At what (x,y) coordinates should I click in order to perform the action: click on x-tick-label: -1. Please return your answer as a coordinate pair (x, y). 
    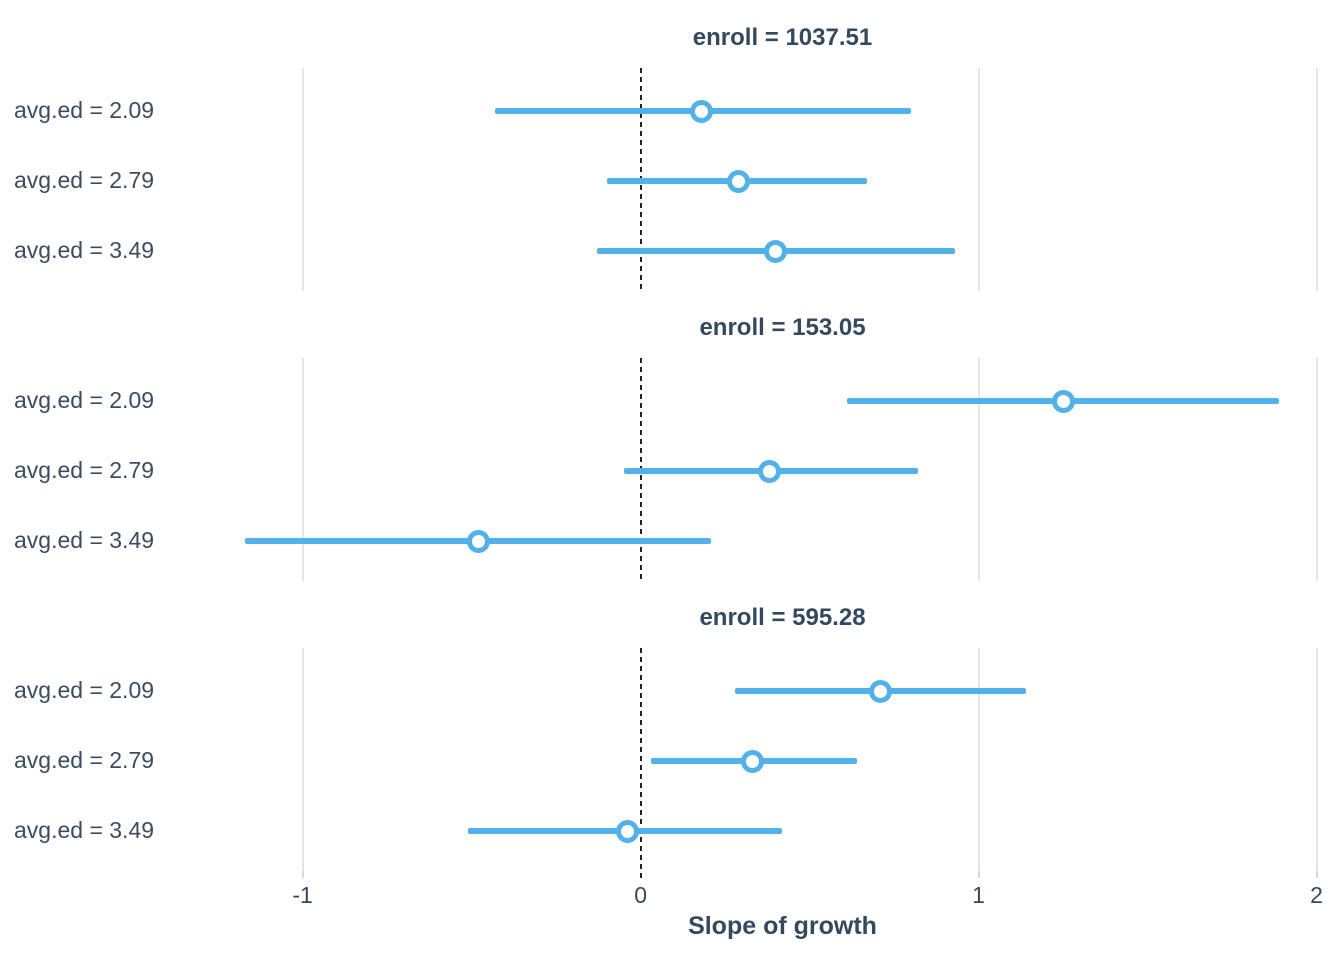
    Looking at the image, I should click on (302, 895).